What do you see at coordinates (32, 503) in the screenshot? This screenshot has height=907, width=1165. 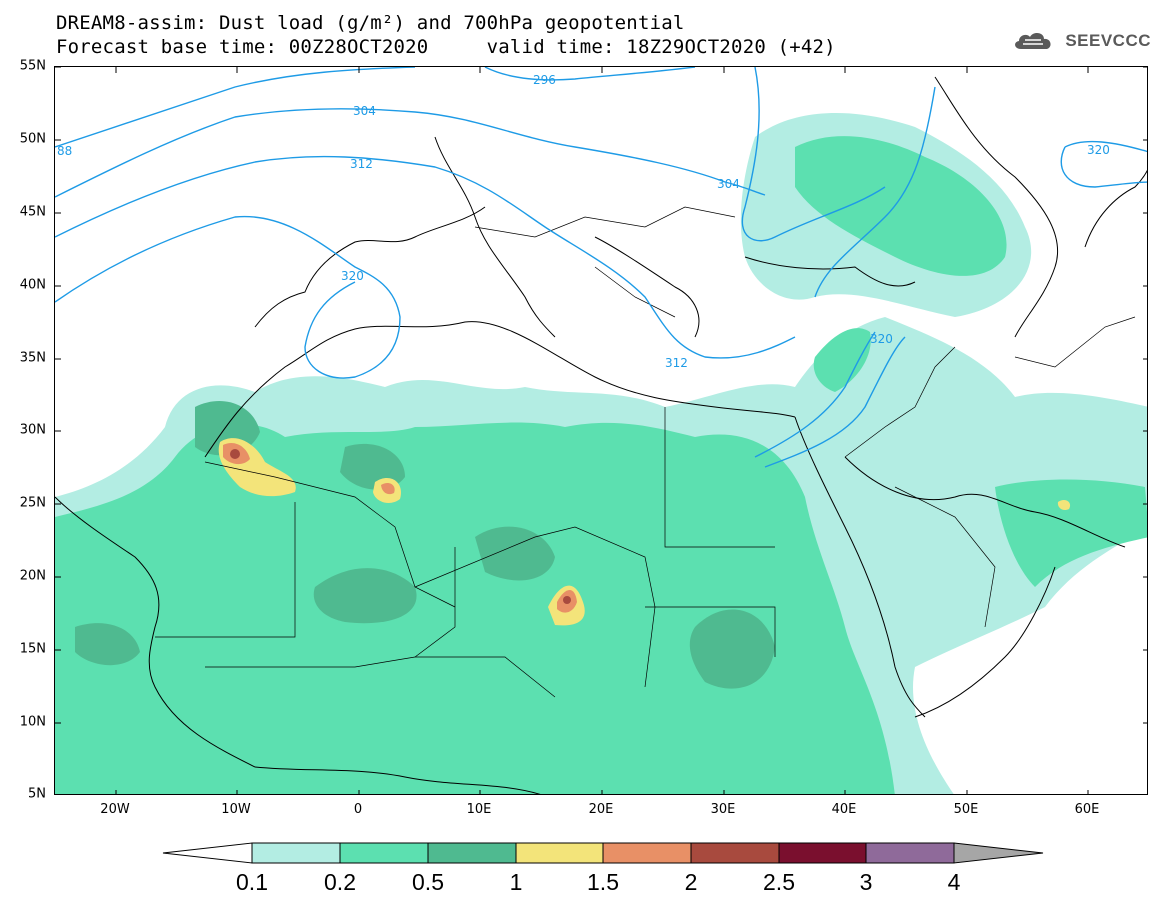 I see `lat-tick-label: 25N` at bounding box center [32, 503].